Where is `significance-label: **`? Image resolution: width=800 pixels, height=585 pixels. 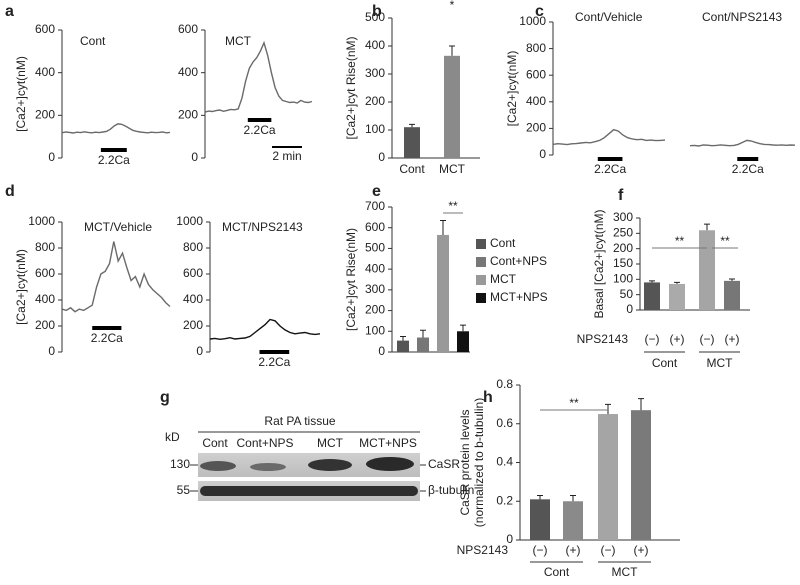
significance-label: ** is located at coordinates (725, 241).